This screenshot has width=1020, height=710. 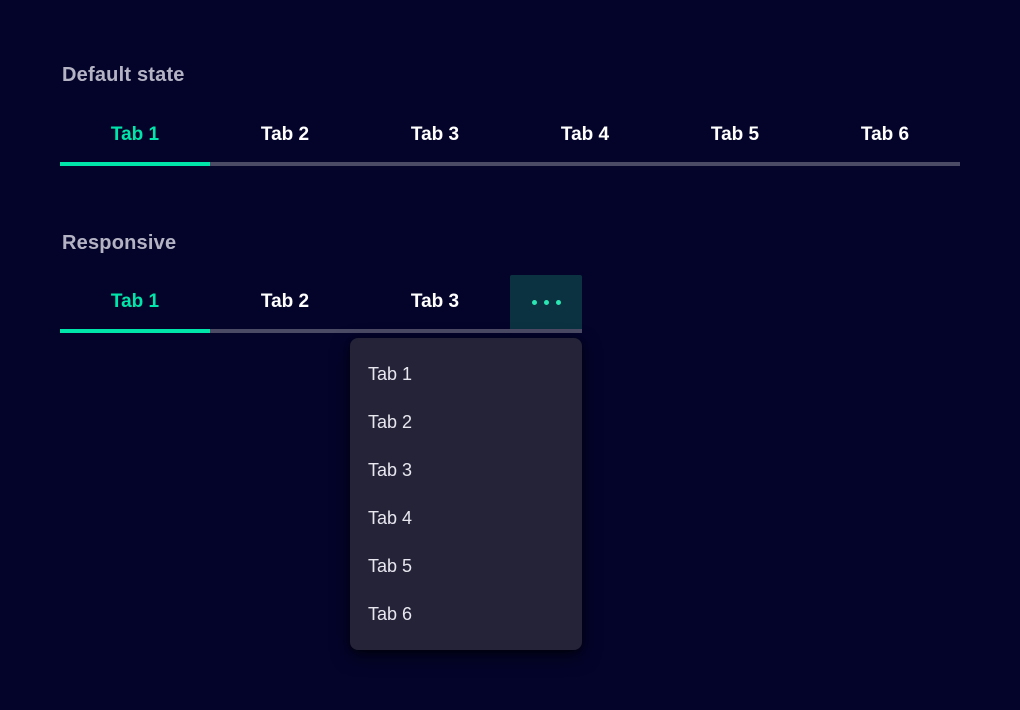 I want to click on default-tabbar: Tab 1 Tab 2 Tab 3 Tab 4 Tab 5 Tab 6, so click(x=510, y=137).